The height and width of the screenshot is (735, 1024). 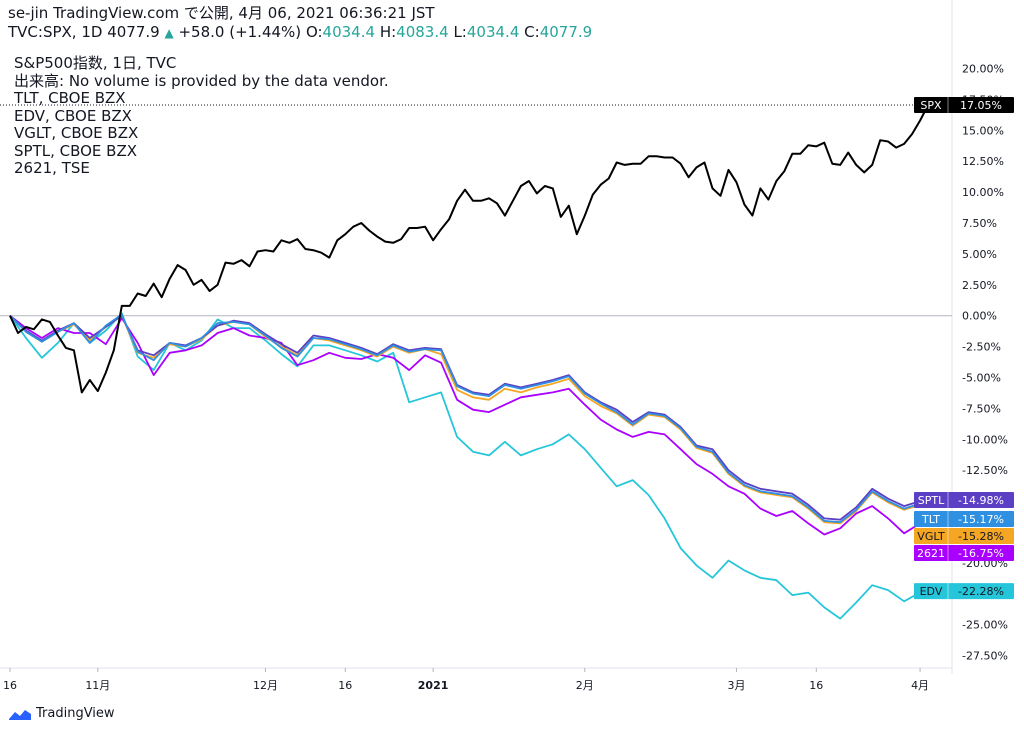 What do you see at coordinates (930, 519) in the screenshot?
I see `tag-series-name: TLT` at bounding box center [930, 519].